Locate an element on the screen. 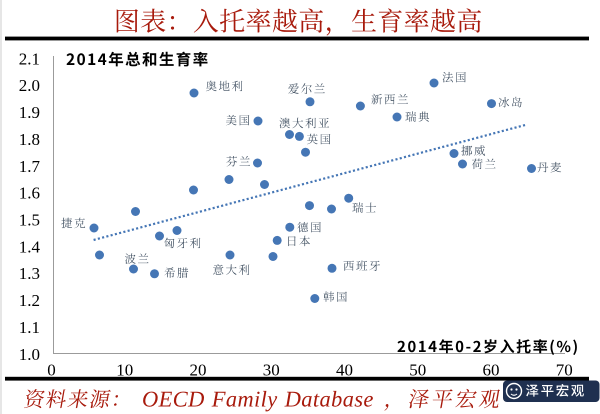  svg-text: 1.5 is located at coordinates (29, 220).